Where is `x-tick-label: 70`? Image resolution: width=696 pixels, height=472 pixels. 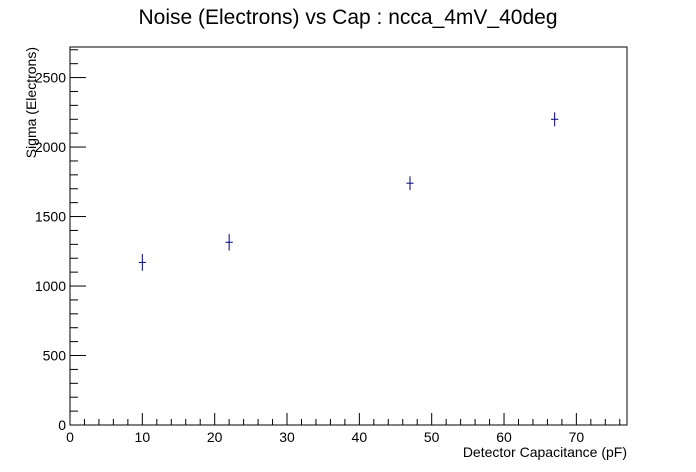
x-tick-label: 70 is located at coordinates (577, 437).